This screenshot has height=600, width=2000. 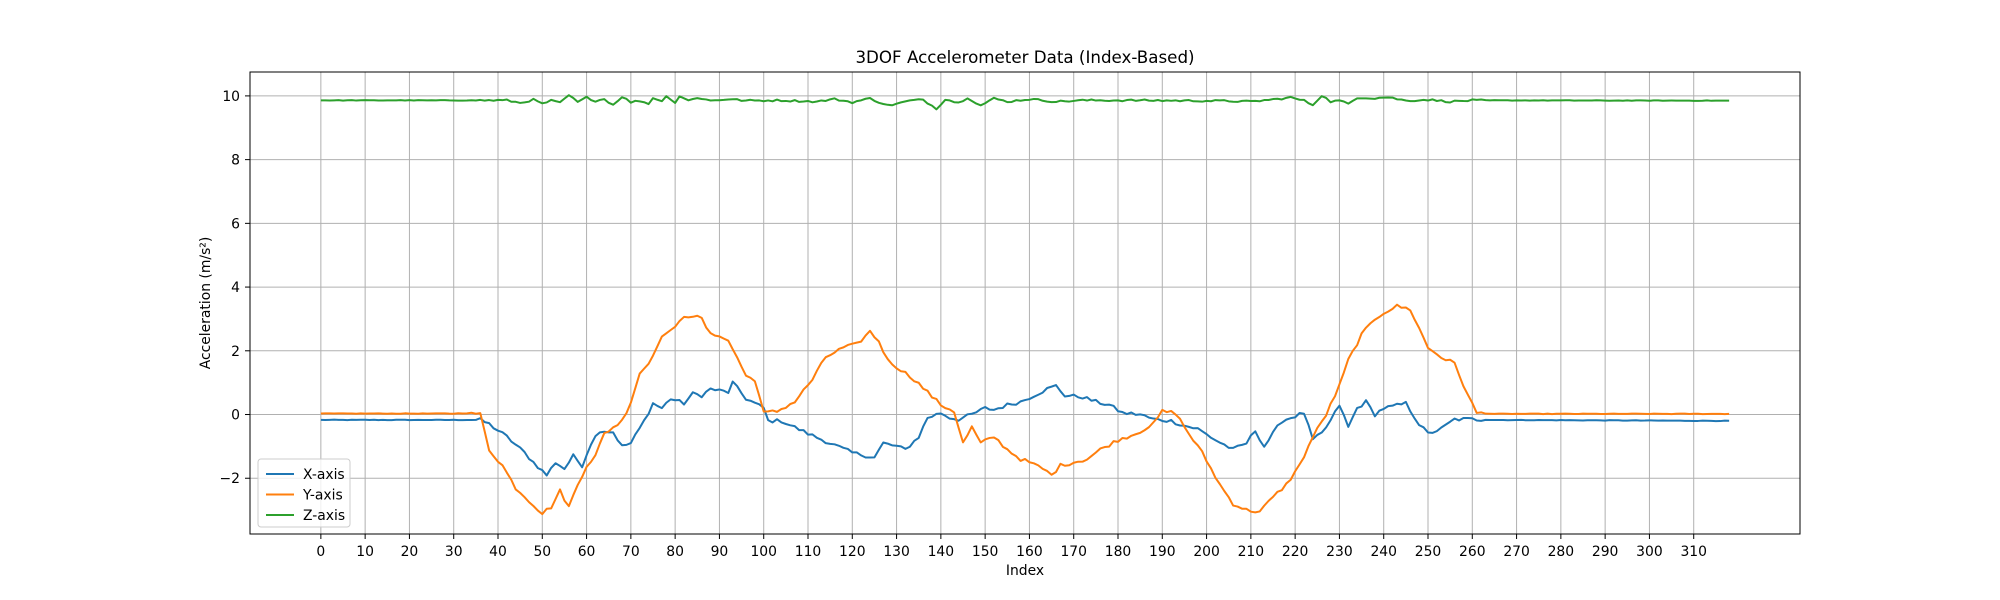 I want to click on y-tick-label: 4, so click(x=235, y=288).